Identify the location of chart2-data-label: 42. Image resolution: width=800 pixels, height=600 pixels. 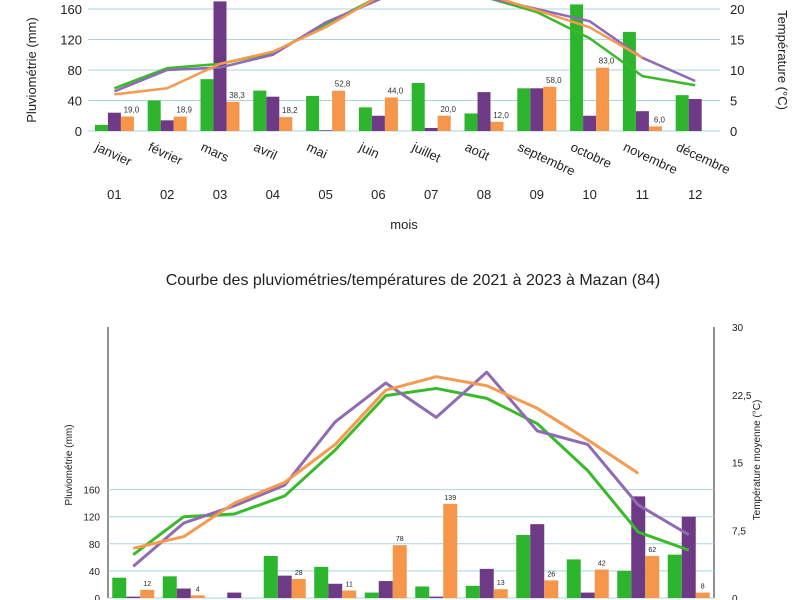
(602, 564).